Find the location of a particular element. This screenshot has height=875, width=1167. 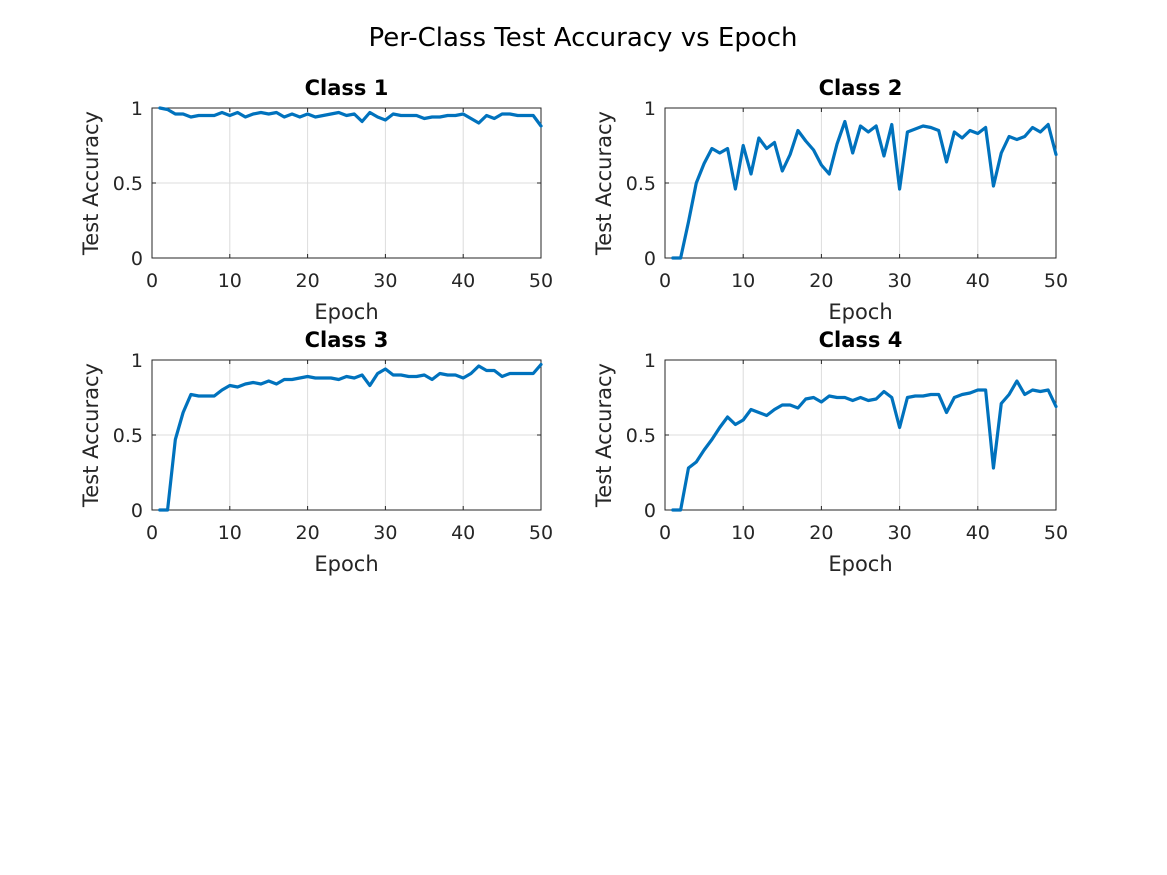

subplot-title: Class 4 is located at coordinates (861, 340).